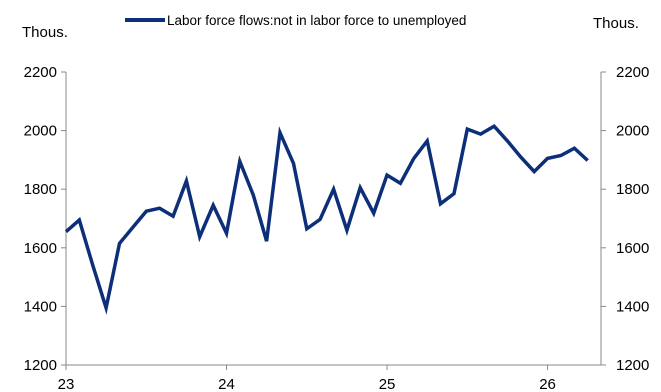 The height and width of the screenshot is (392, 661). Describe the element at coordinates (547, 384) in the screenshot. I see `x-tick-label: 26` at that location.